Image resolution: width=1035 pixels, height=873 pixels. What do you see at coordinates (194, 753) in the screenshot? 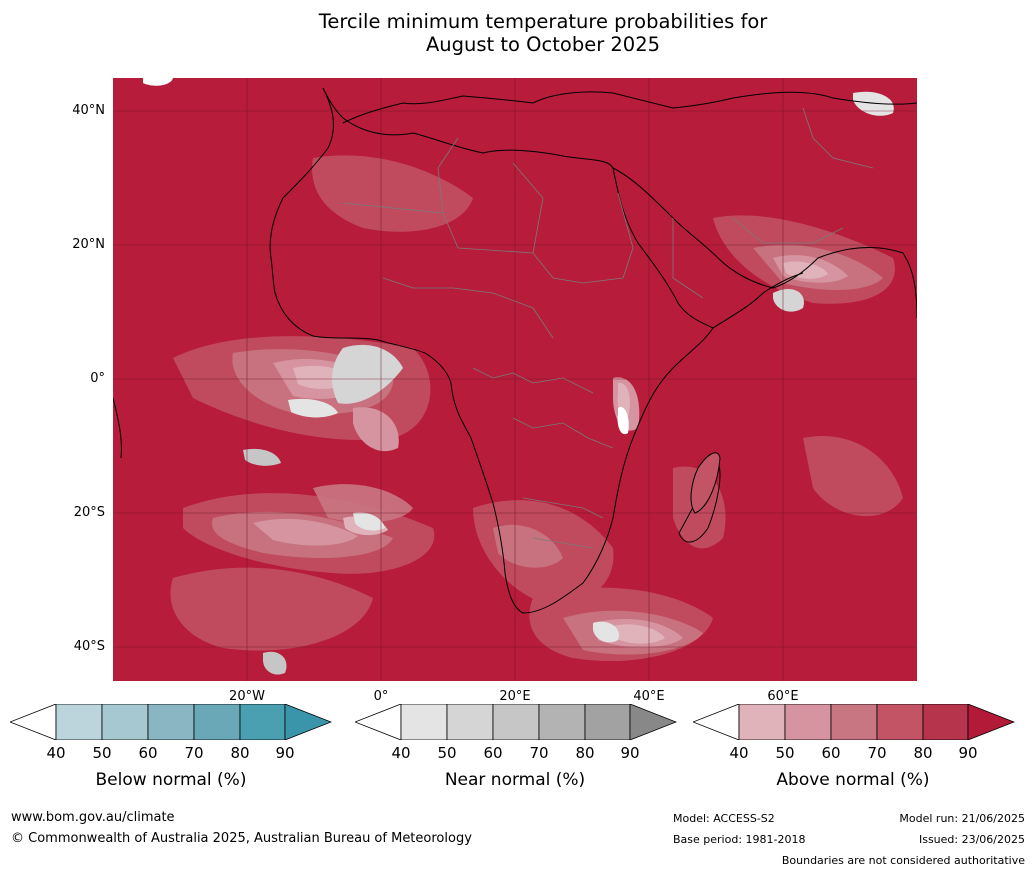
I see `below-tick-70: 70` at bounding box center [194, 753].